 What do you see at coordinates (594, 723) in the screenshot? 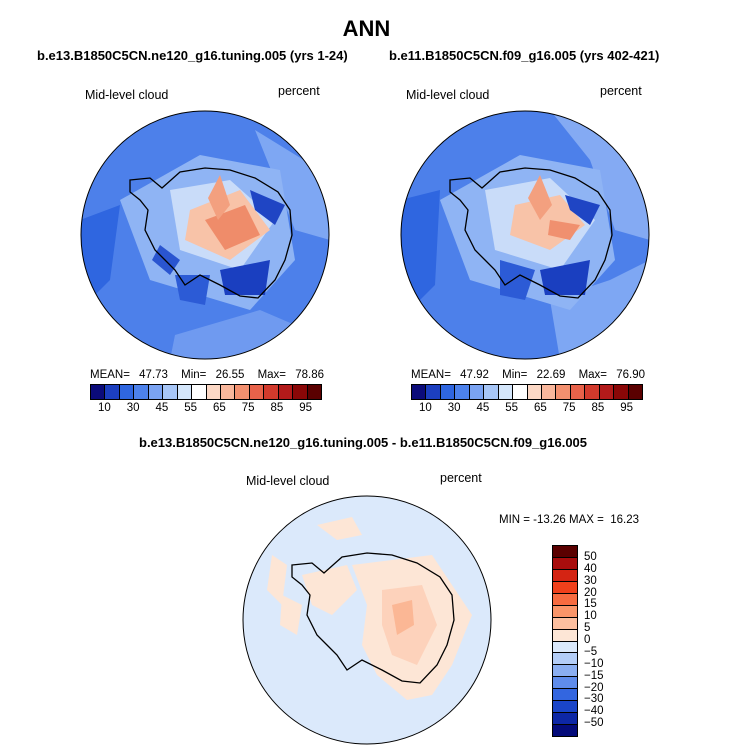
I see `colorbar-tick-label: −50` at bounding box center [594, 723].